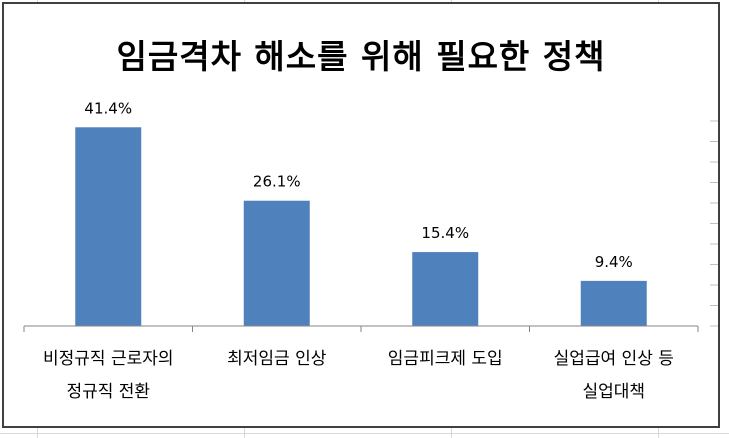 This screenshot has height=438, width=729. Describe the element at coordinates (445, 233) in the screenshot. I see `data-label: 15.4%` at that location.